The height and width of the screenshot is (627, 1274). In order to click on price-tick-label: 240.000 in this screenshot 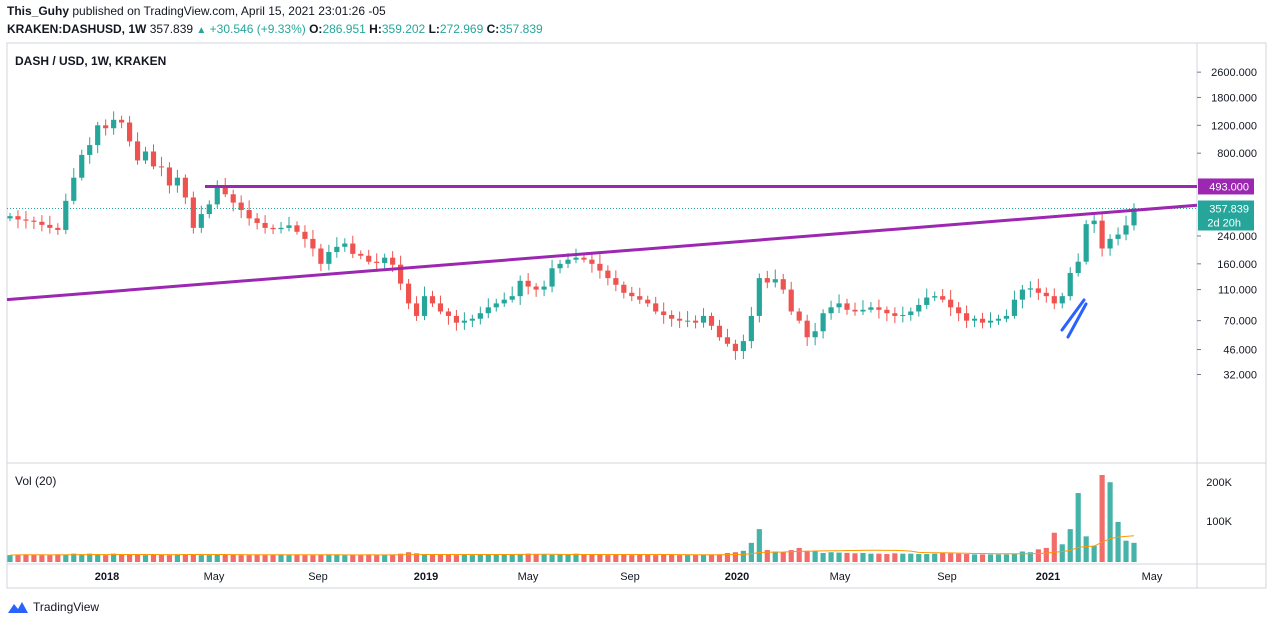, I will do `click(1237, 237)`.